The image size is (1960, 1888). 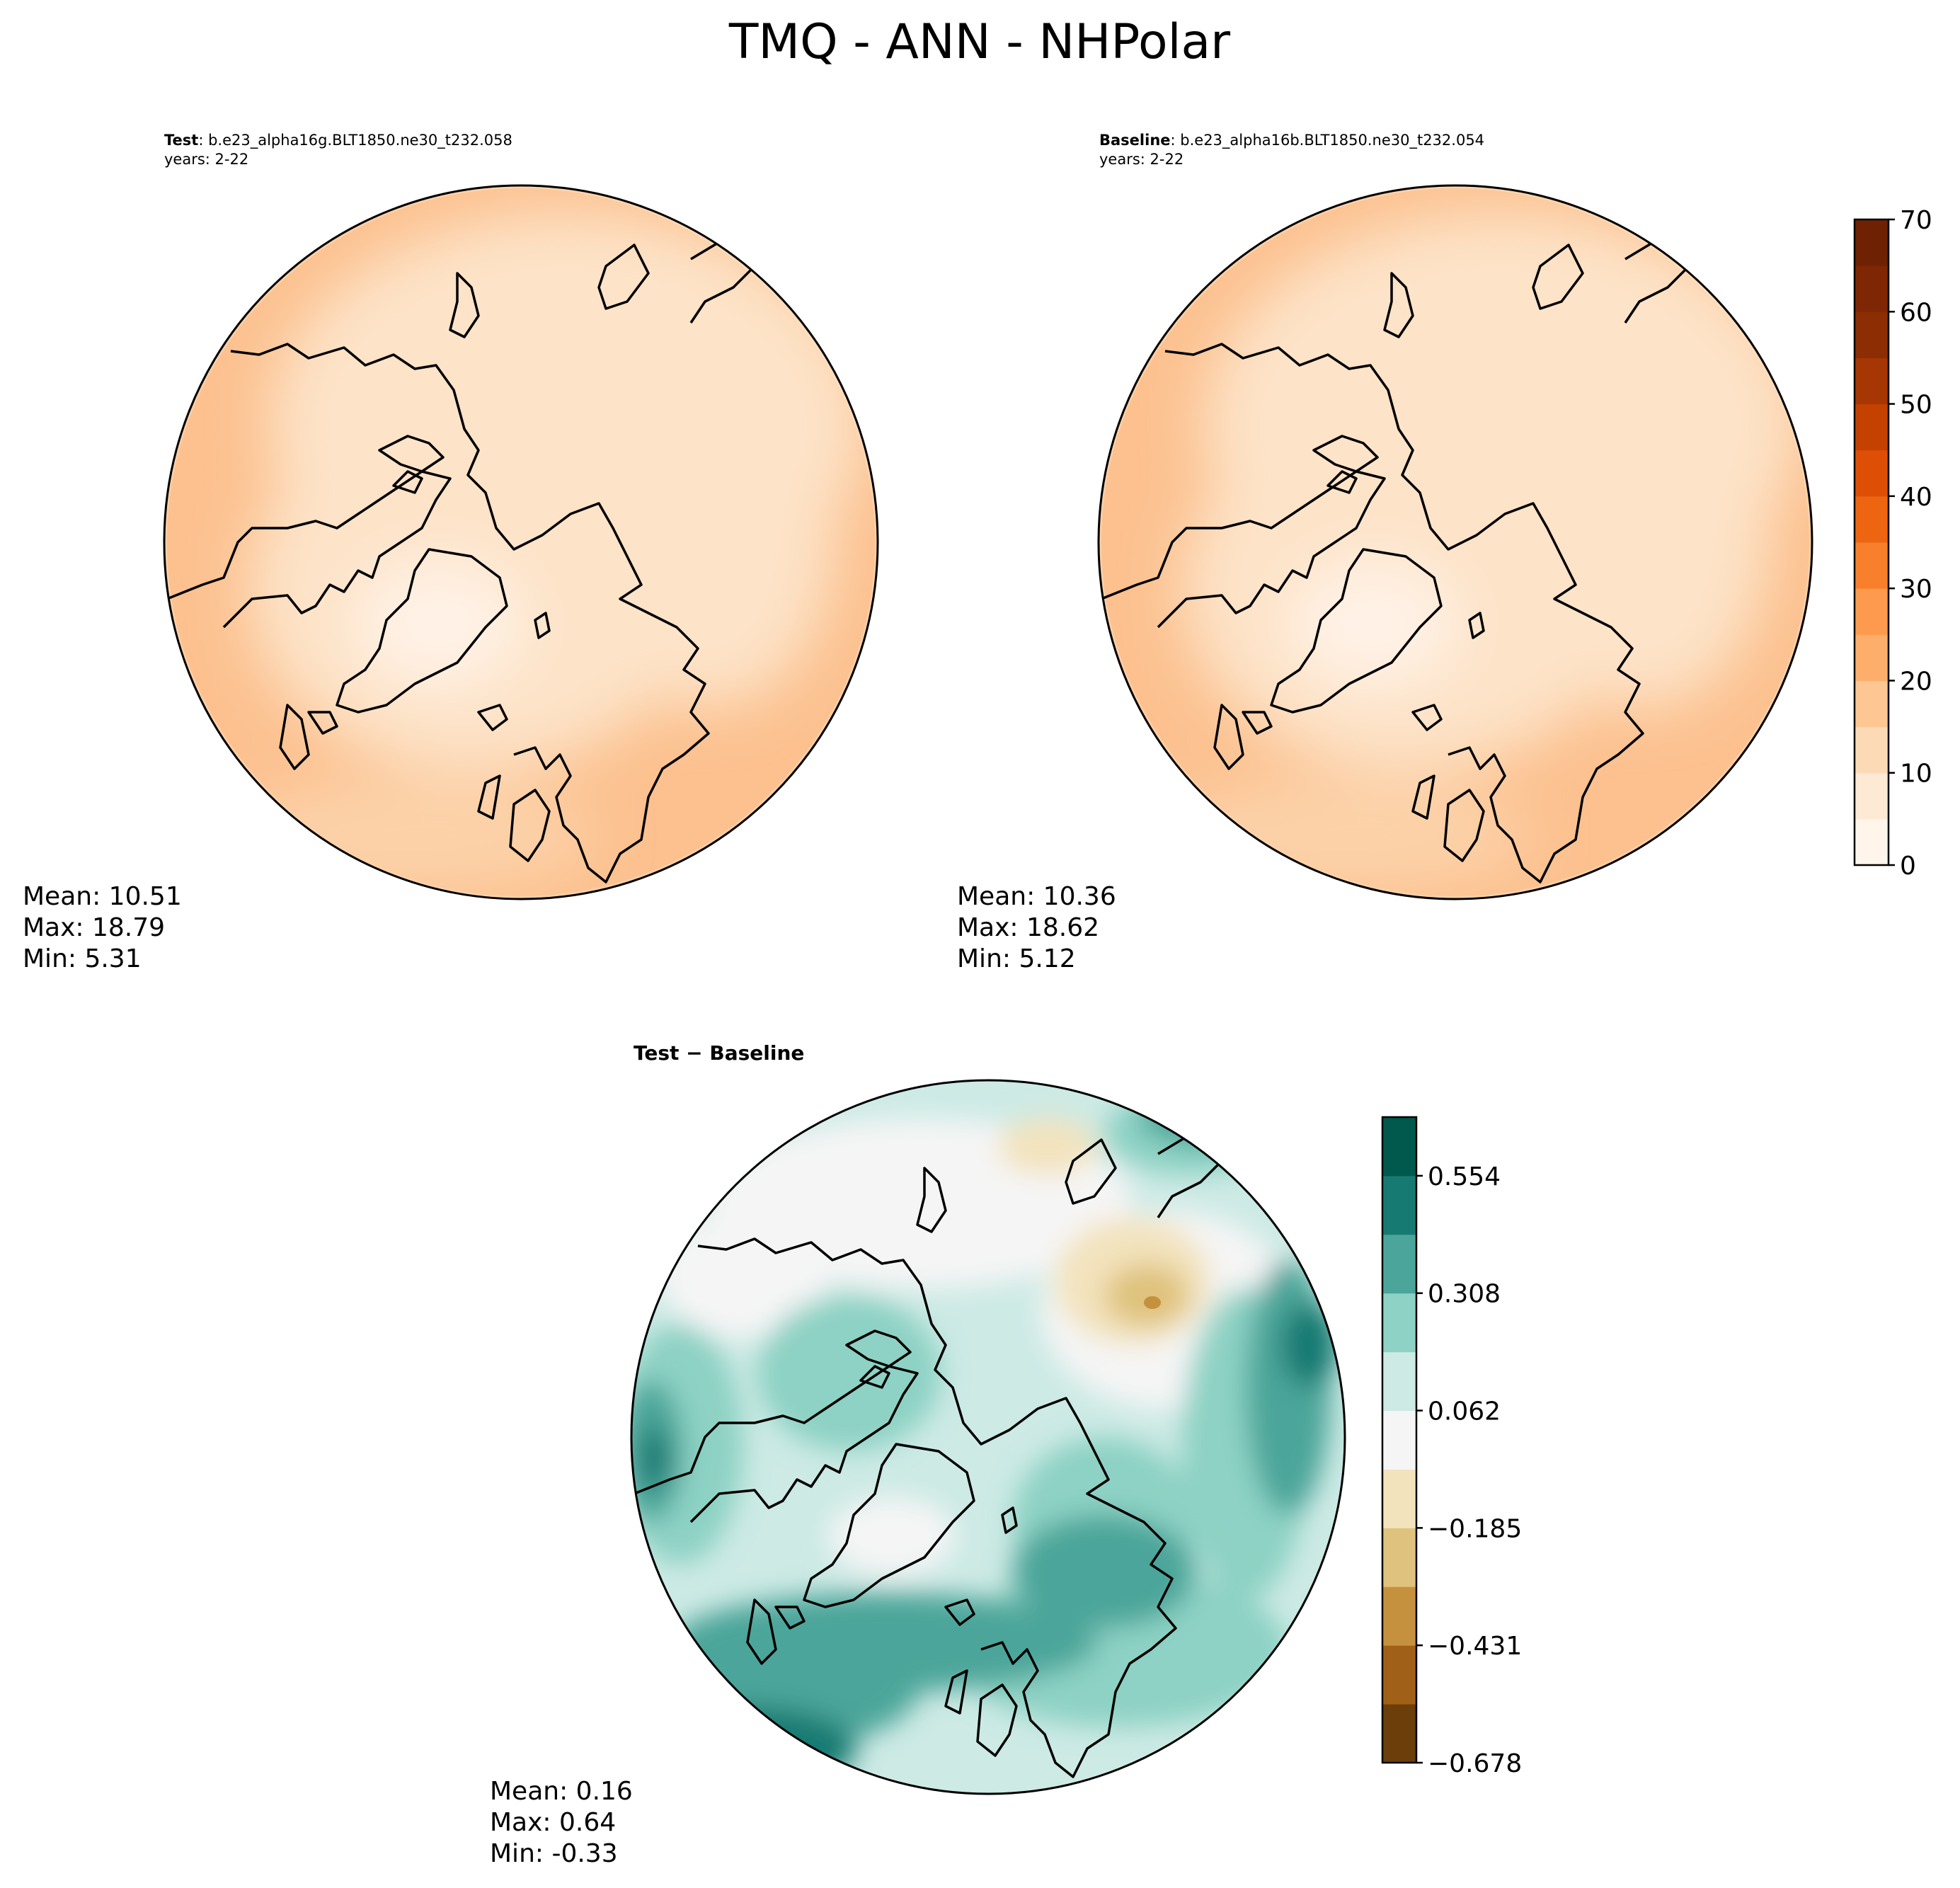 I want to click on difference-map, so click(x=988, y=1437).